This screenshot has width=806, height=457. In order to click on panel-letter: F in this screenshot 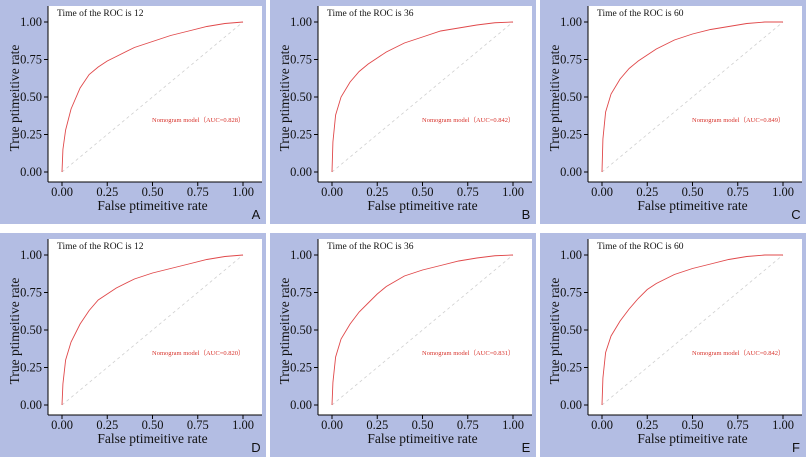, I will do `click(796, 447)`.